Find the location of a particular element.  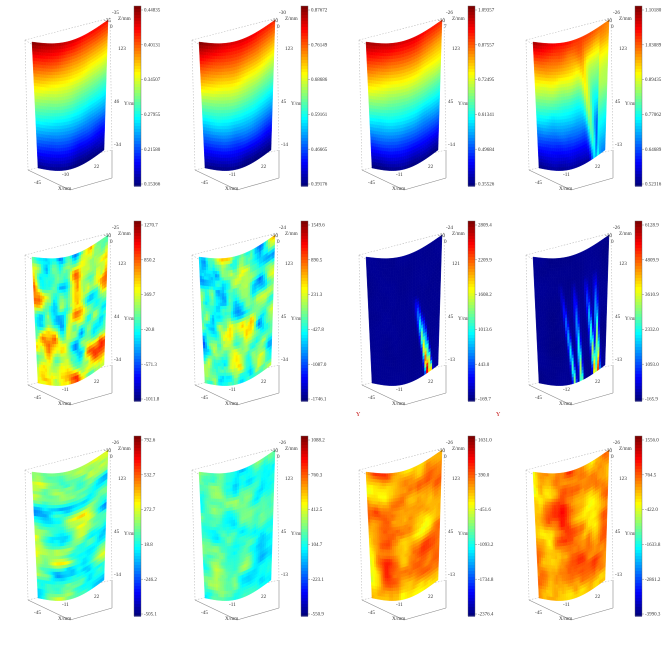

z-tick: -35 is located at coordinates (107, 21).